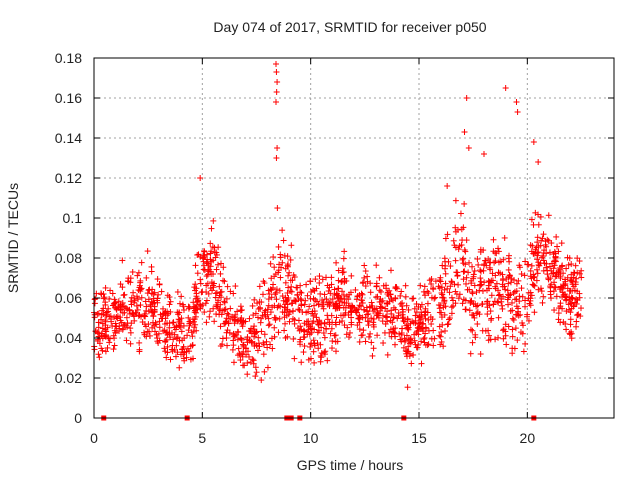 This screenshot has height=480, width=640. What do you see at coordinates (202, 438) in the screenshot?
I see `x-tick-label: 5` at bounding box center [202, 438].